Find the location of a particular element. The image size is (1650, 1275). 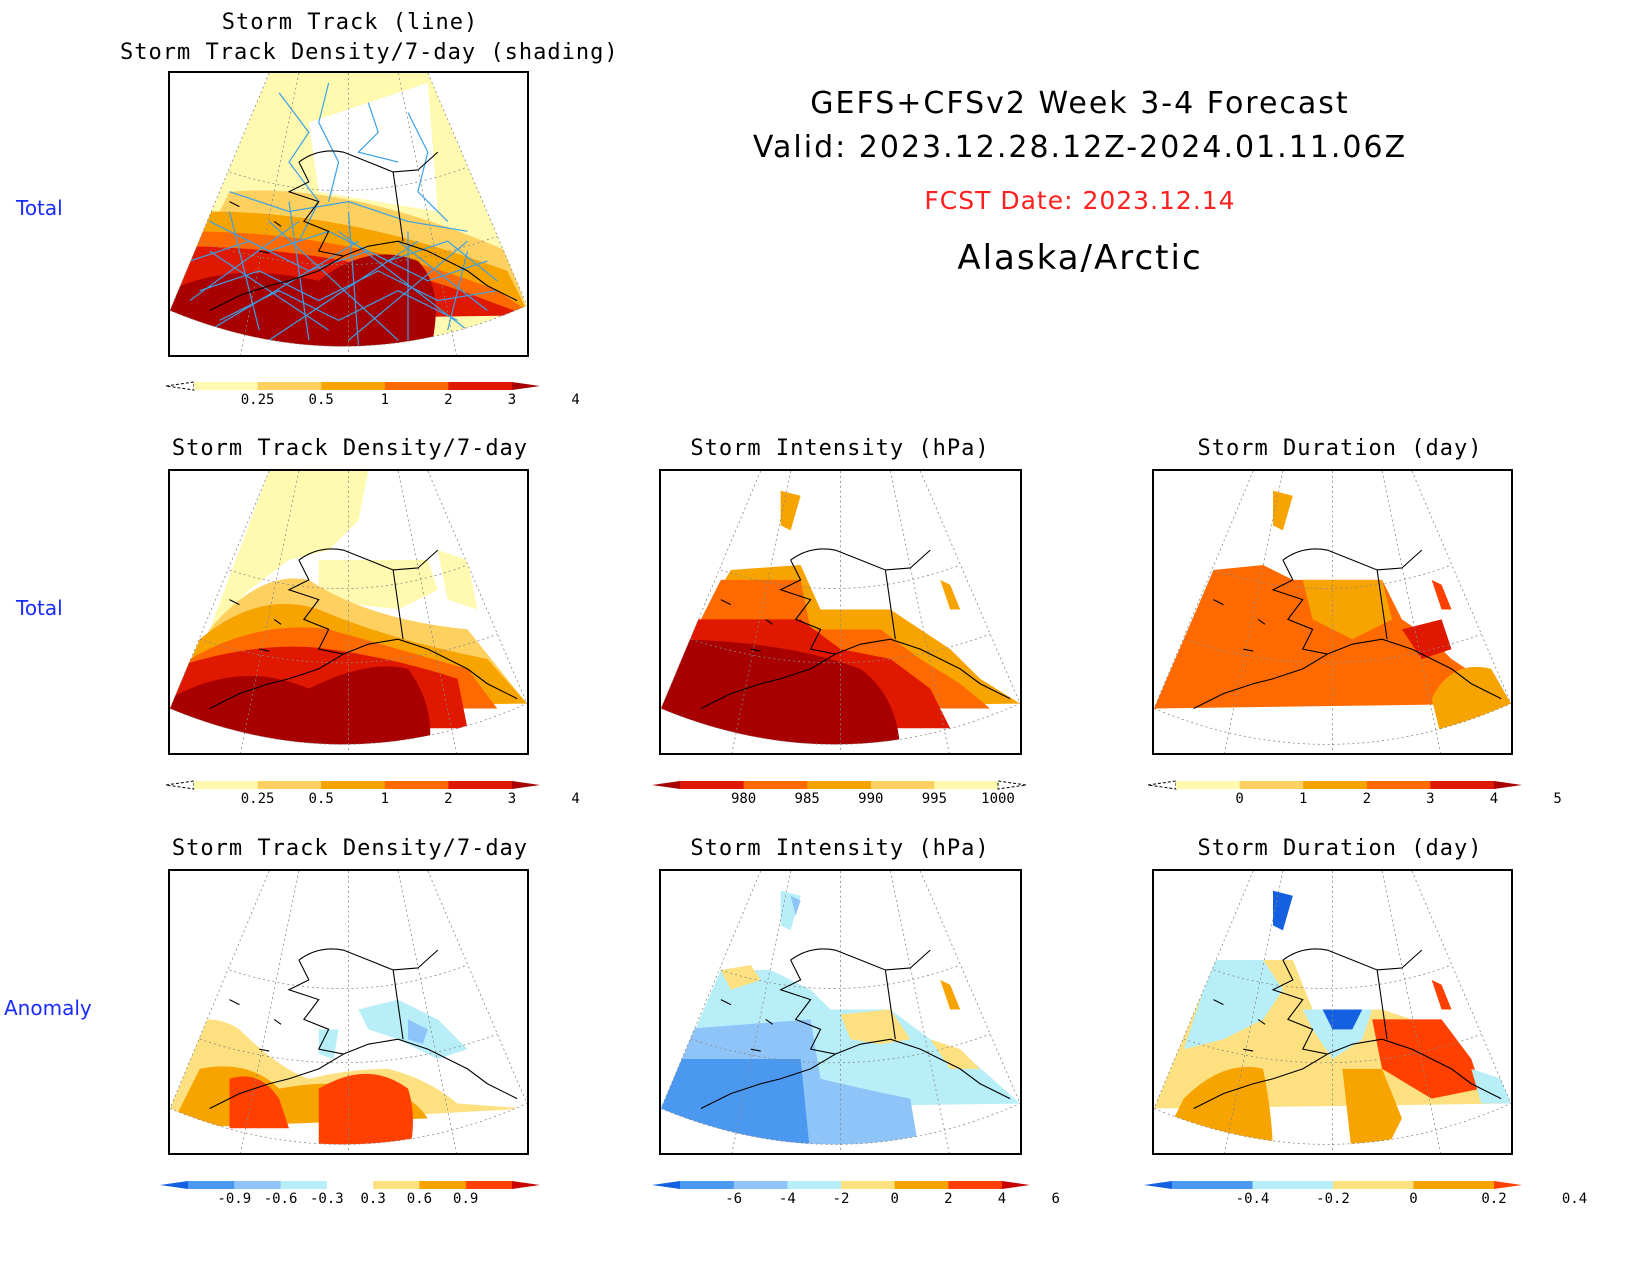

valid-period: Valid: 2023.12.28.12Z-2024.01.11.06Z is located at coordinates (1080, 147).